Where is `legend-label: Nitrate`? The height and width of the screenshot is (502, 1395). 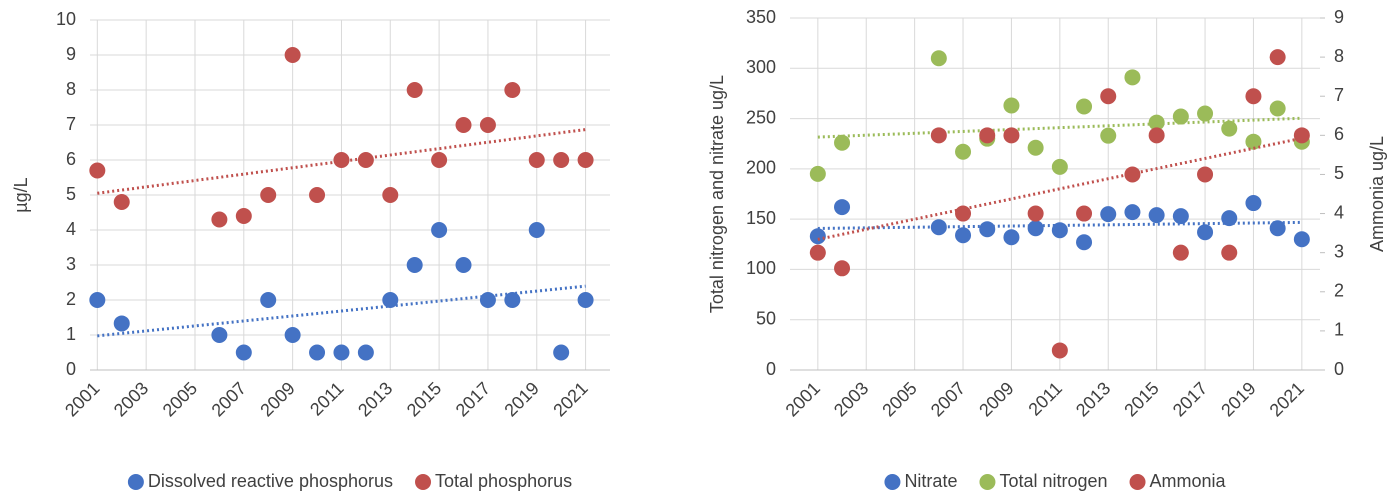
legend-label: Nitrate is located at coordinates (930, 481).